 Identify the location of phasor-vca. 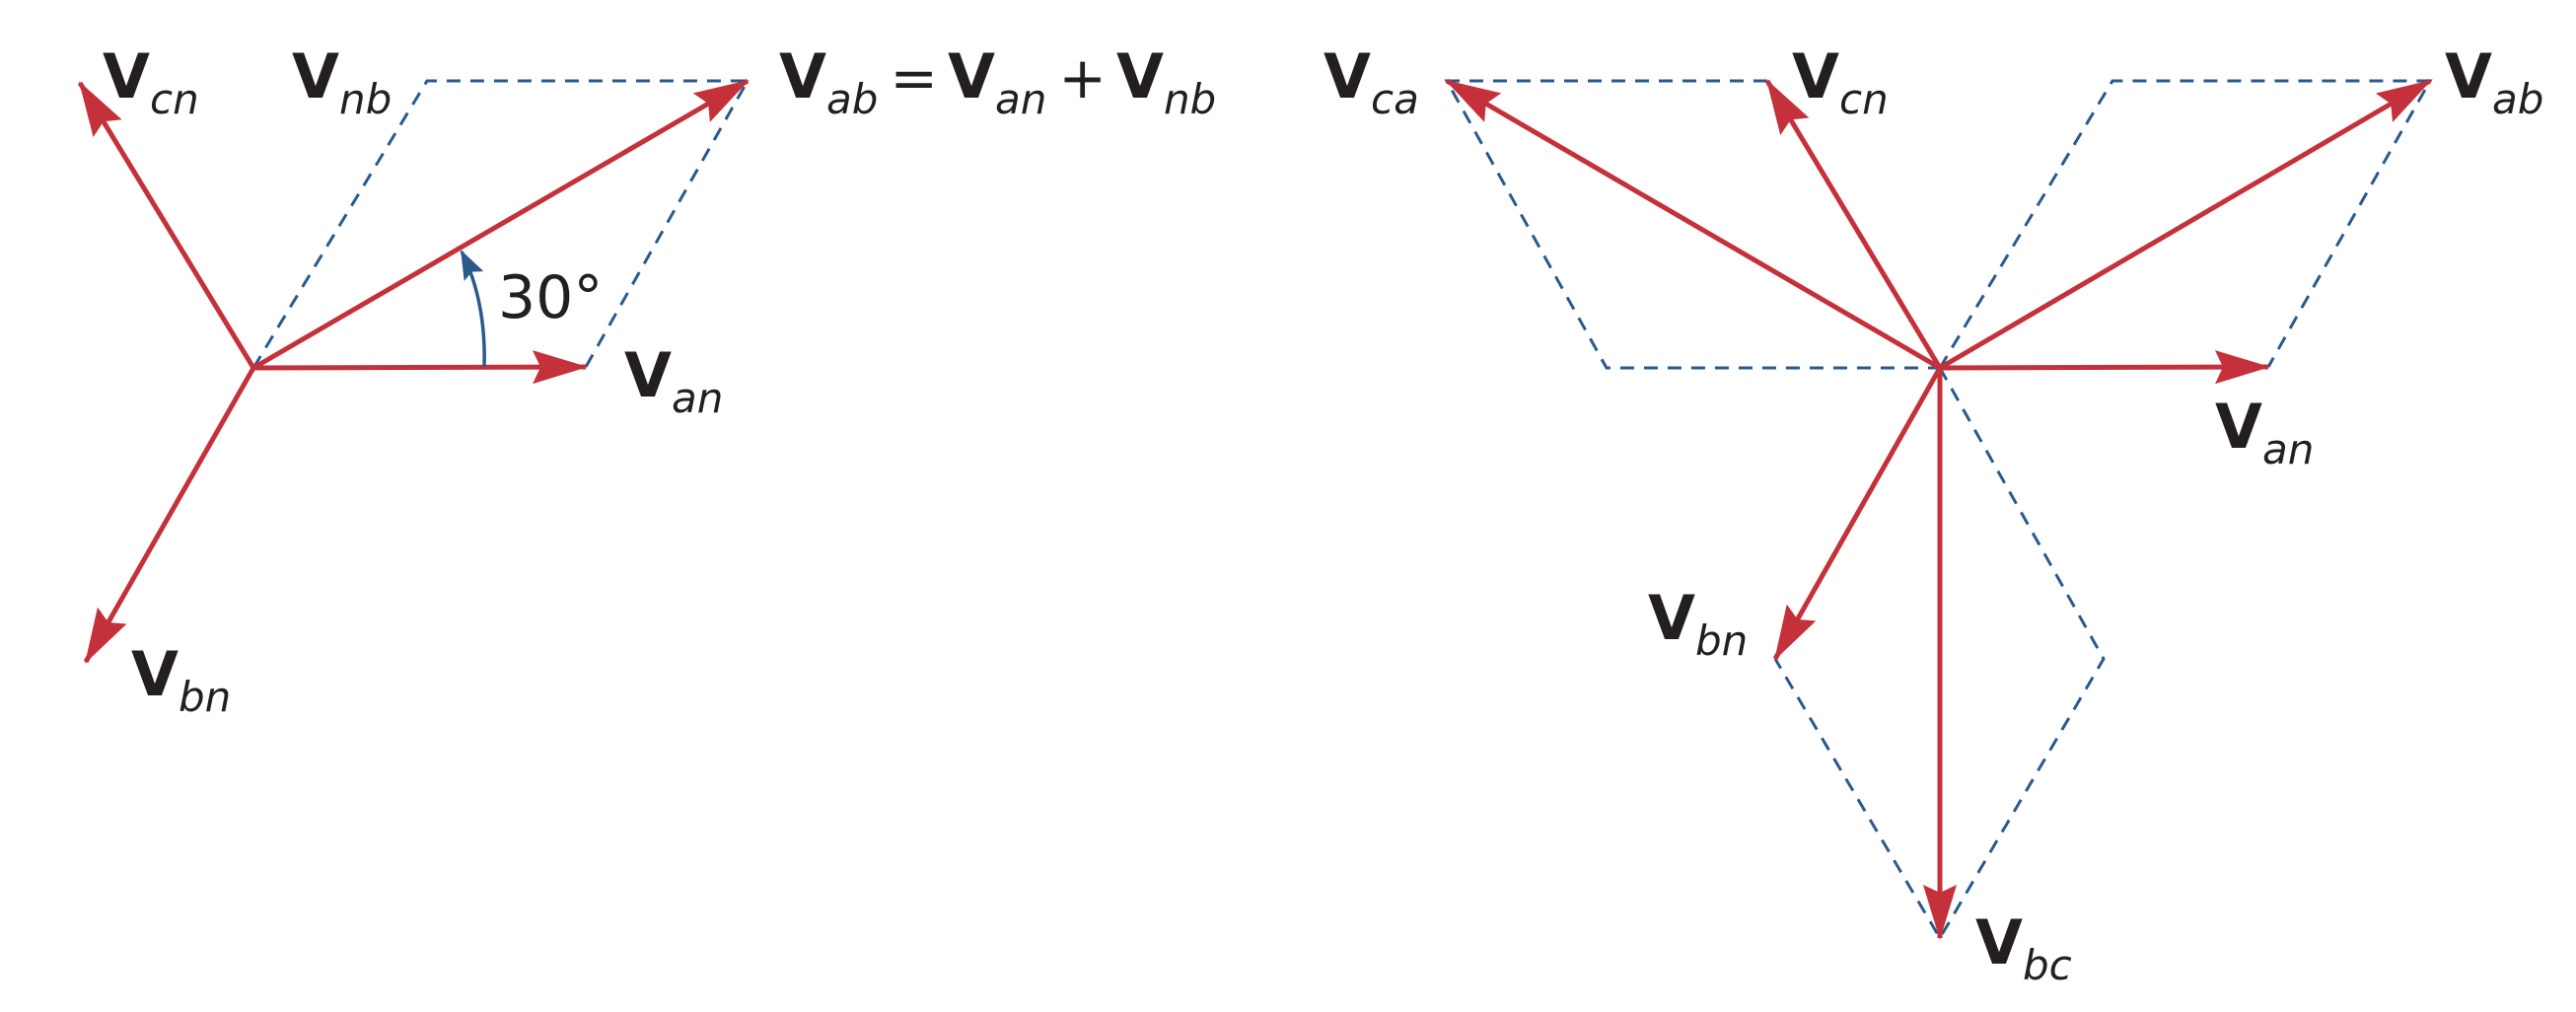
(1693, 224).